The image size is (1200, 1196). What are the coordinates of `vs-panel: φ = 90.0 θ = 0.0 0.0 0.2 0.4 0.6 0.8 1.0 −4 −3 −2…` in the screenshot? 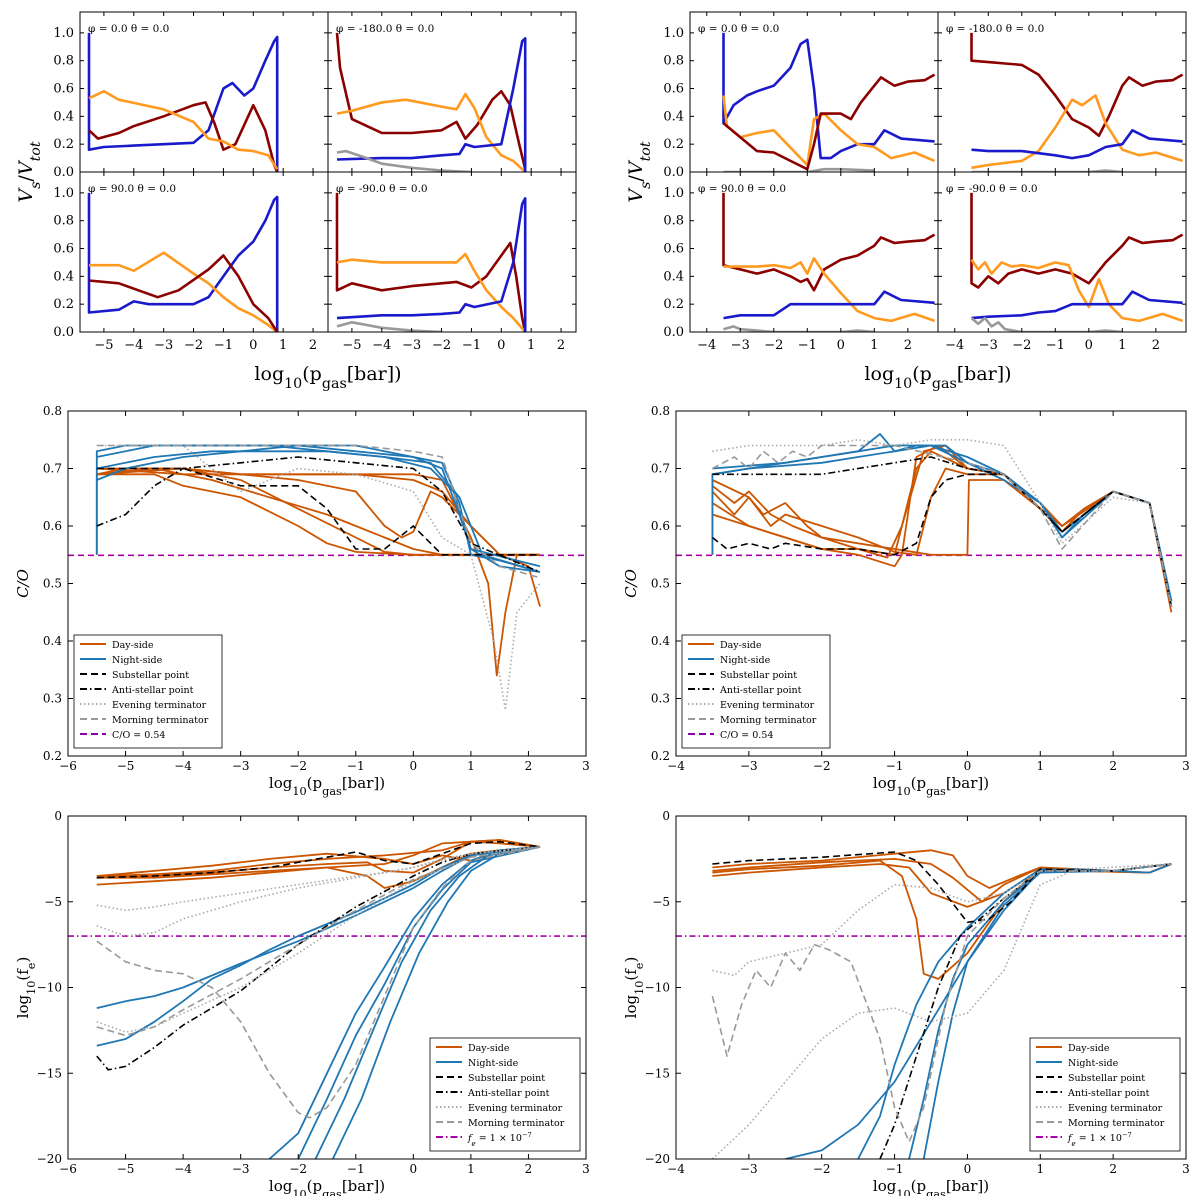 It's located at (801, 262).